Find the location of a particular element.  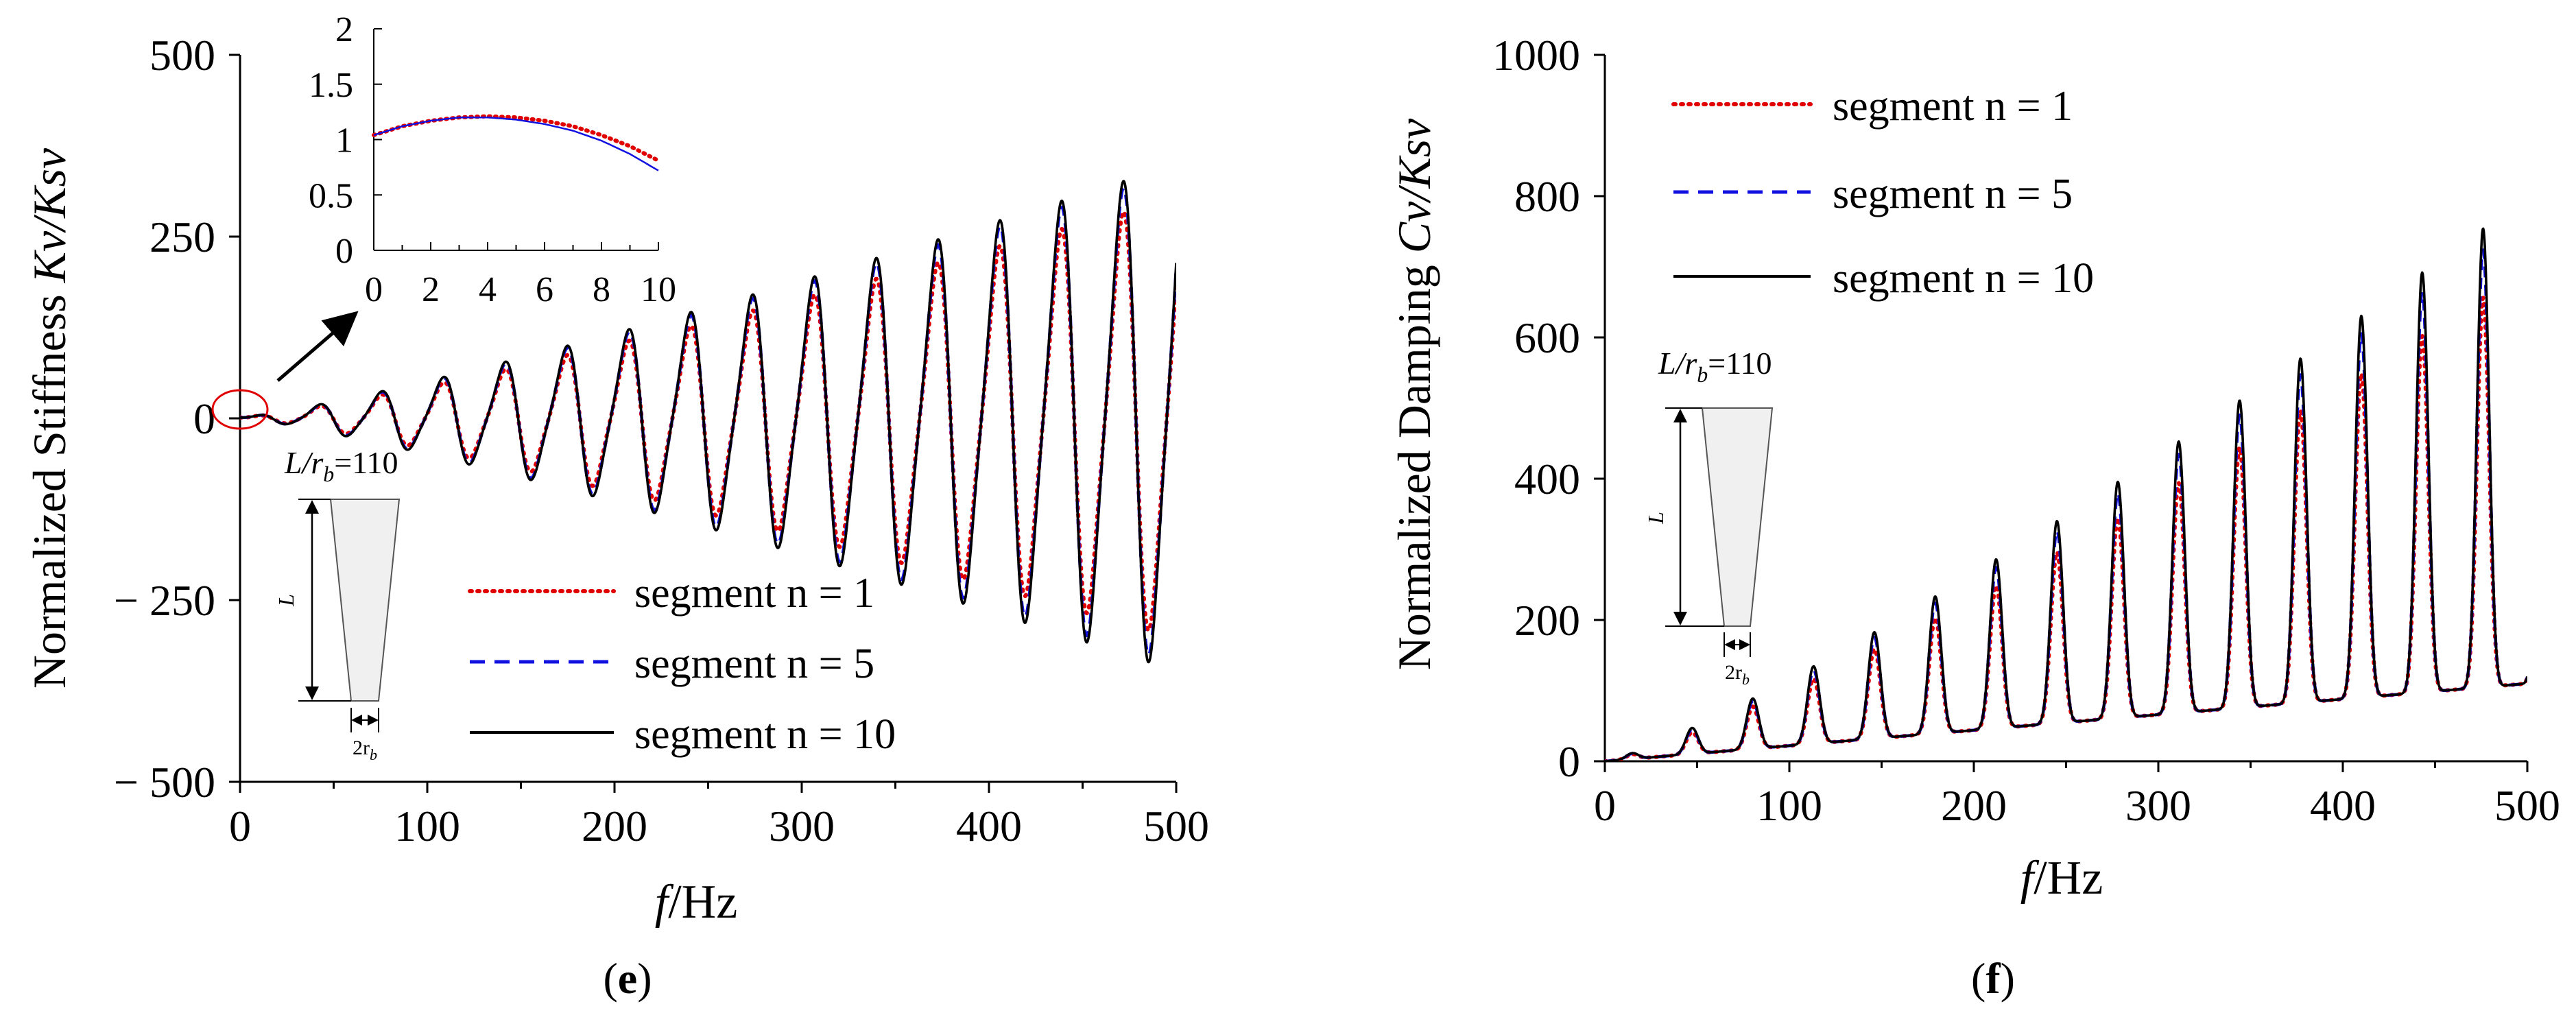

stiffness-y-tick-label: − 250 is located at coordinates (164, 600).